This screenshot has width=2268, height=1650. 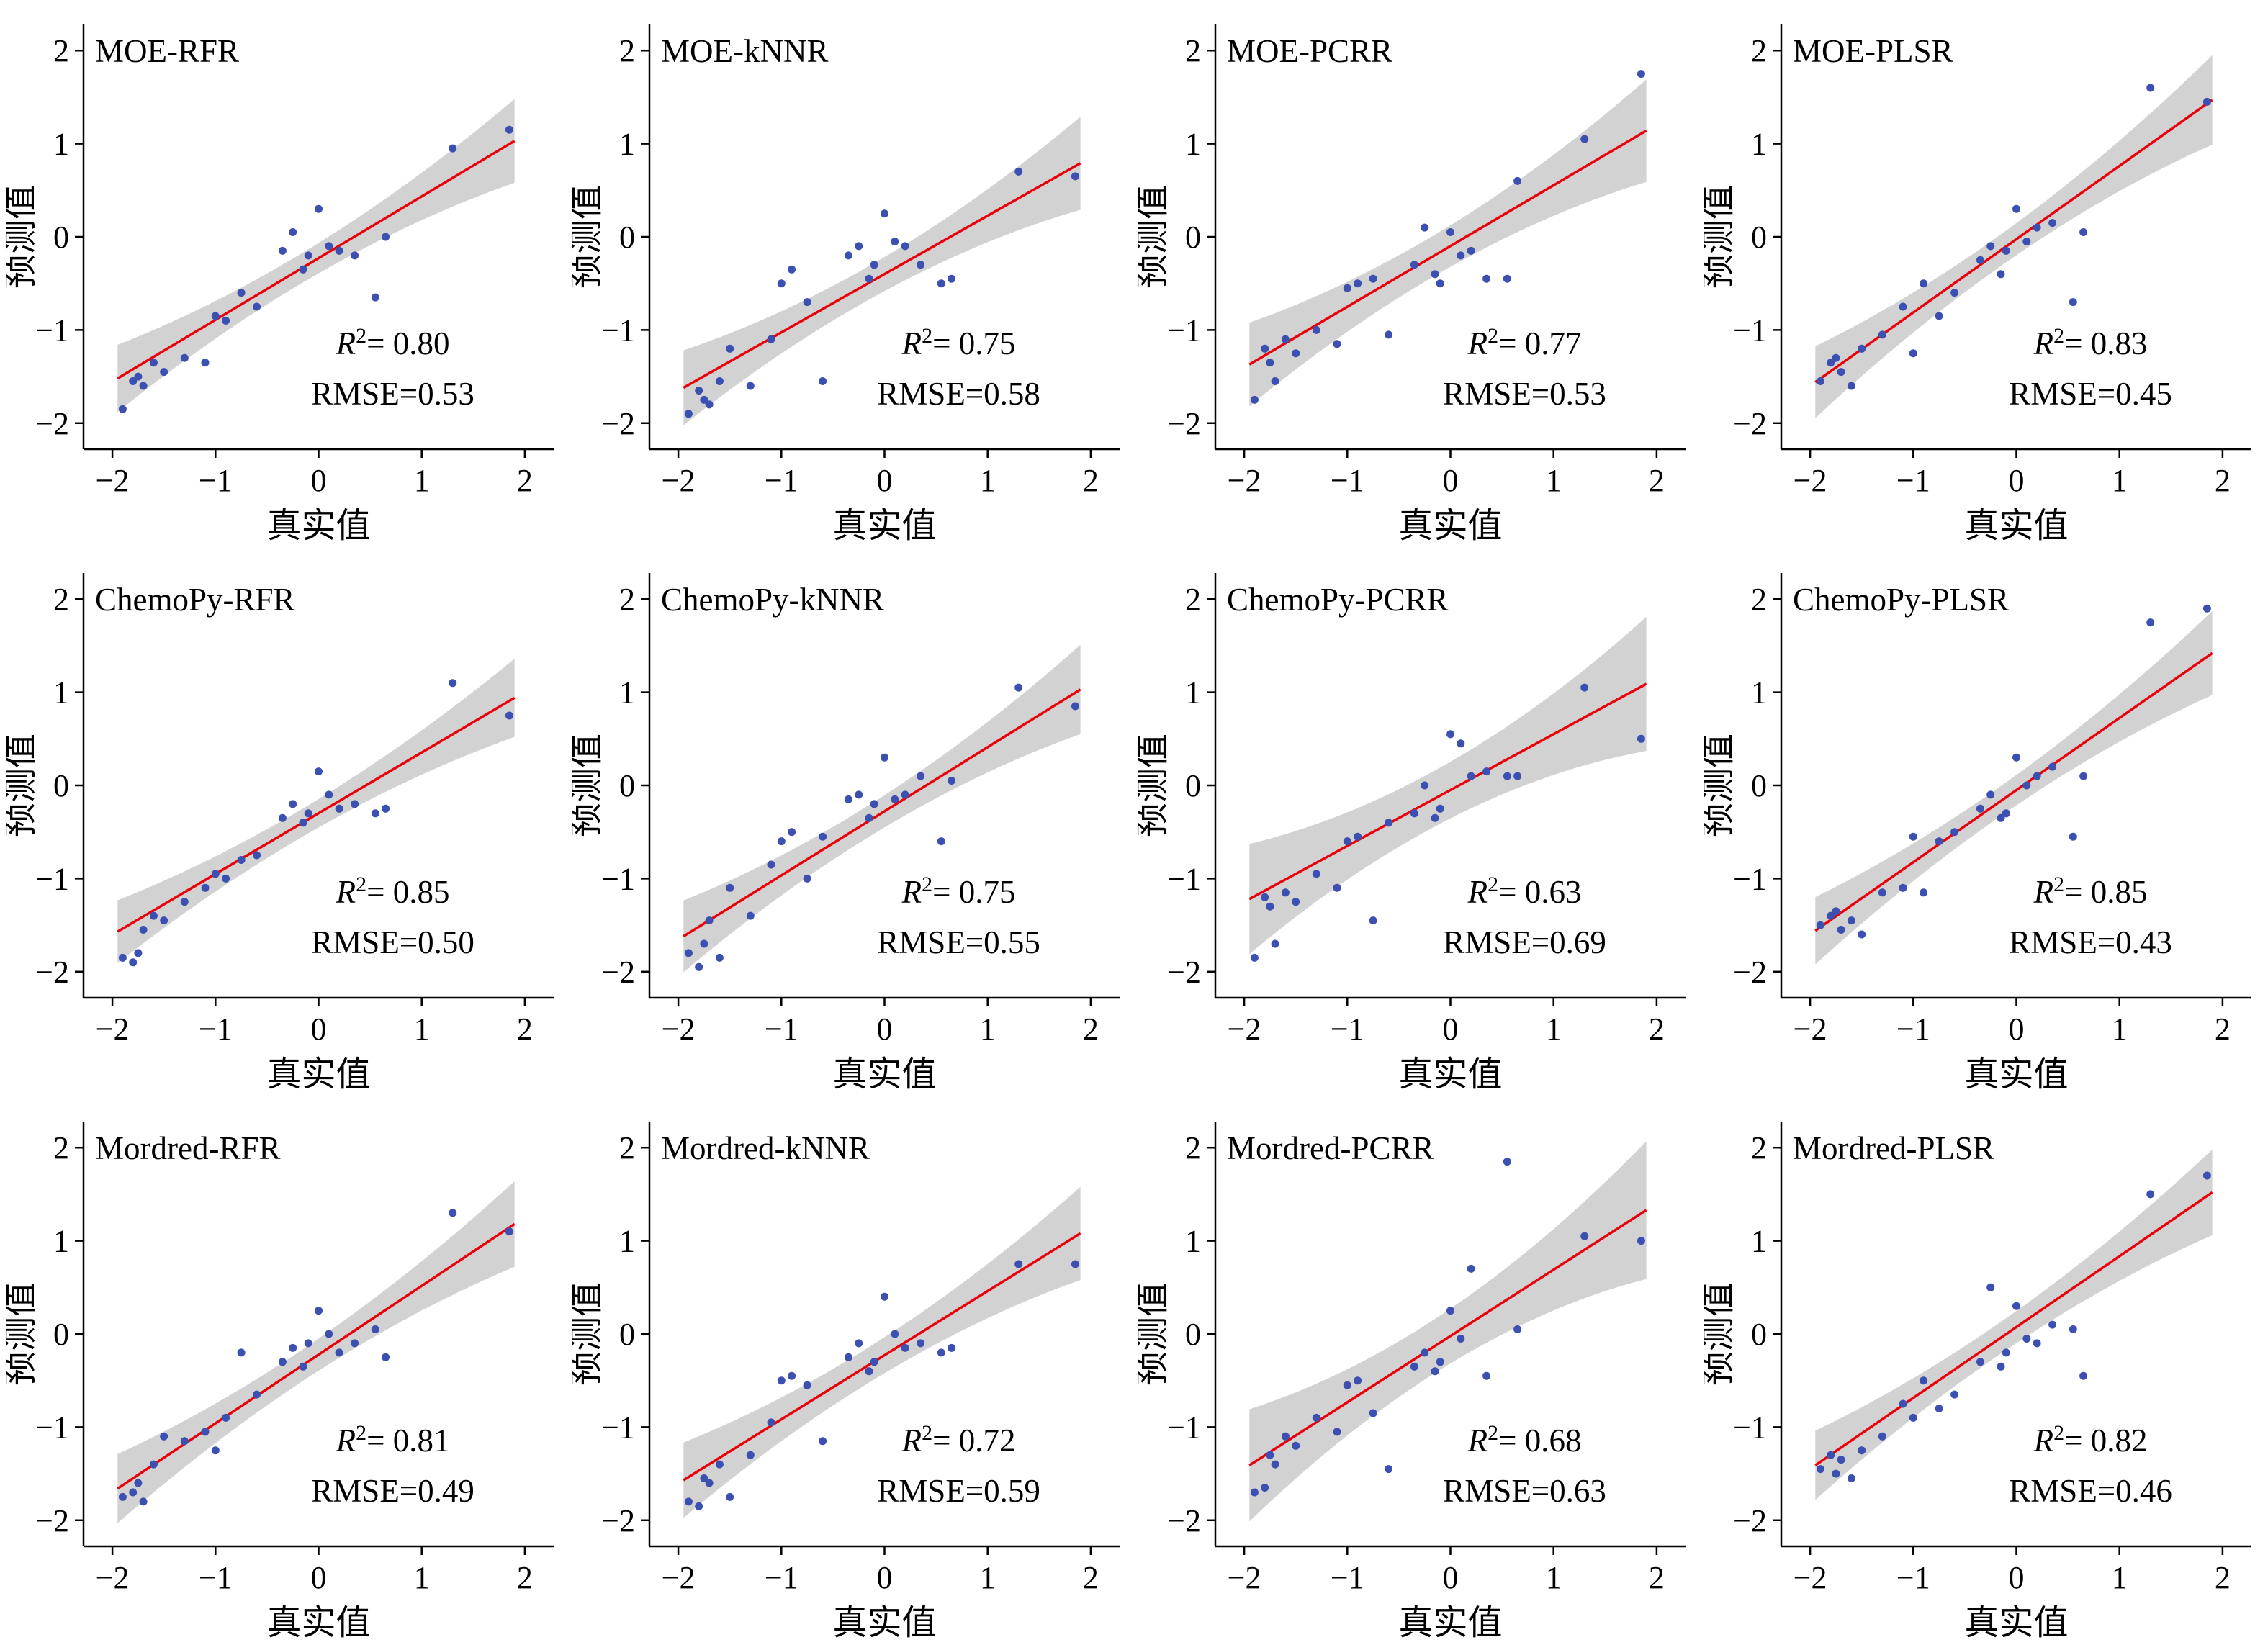 What do you see at coordinates (2090, 892) in the screenshot?
I see `r2-annotation: R2= 0.85` at bounding box center [2090, 892].